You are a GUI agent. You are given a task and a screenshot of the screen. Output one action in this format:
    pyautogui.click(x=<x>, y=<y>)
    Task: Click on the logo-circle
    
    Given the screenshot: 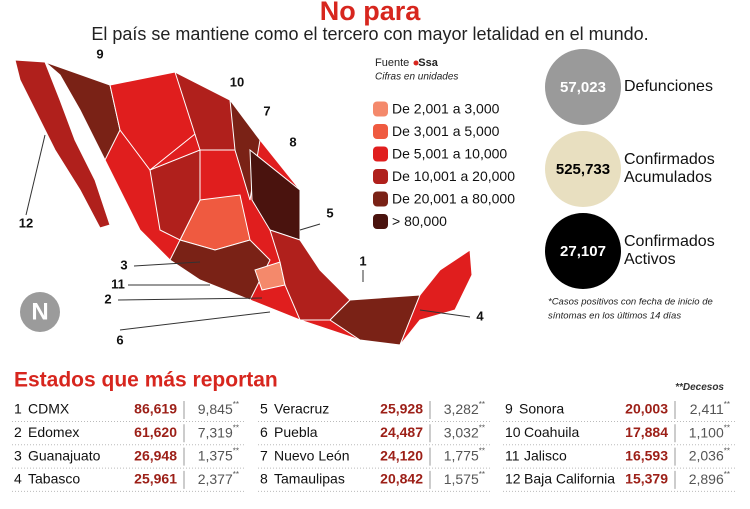 What is the action you would take?
    pyautogui.click(x=40, y=312)
    